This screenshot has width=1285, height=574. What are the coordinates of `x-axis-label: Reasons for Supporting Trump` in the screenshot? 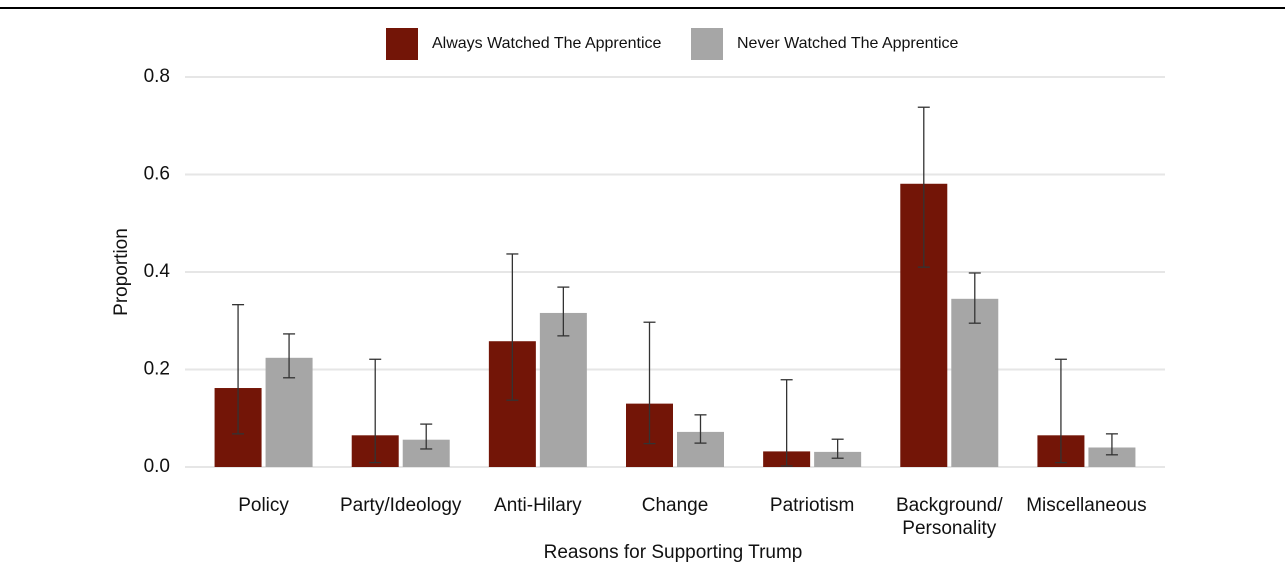 It's located at (673, 552).